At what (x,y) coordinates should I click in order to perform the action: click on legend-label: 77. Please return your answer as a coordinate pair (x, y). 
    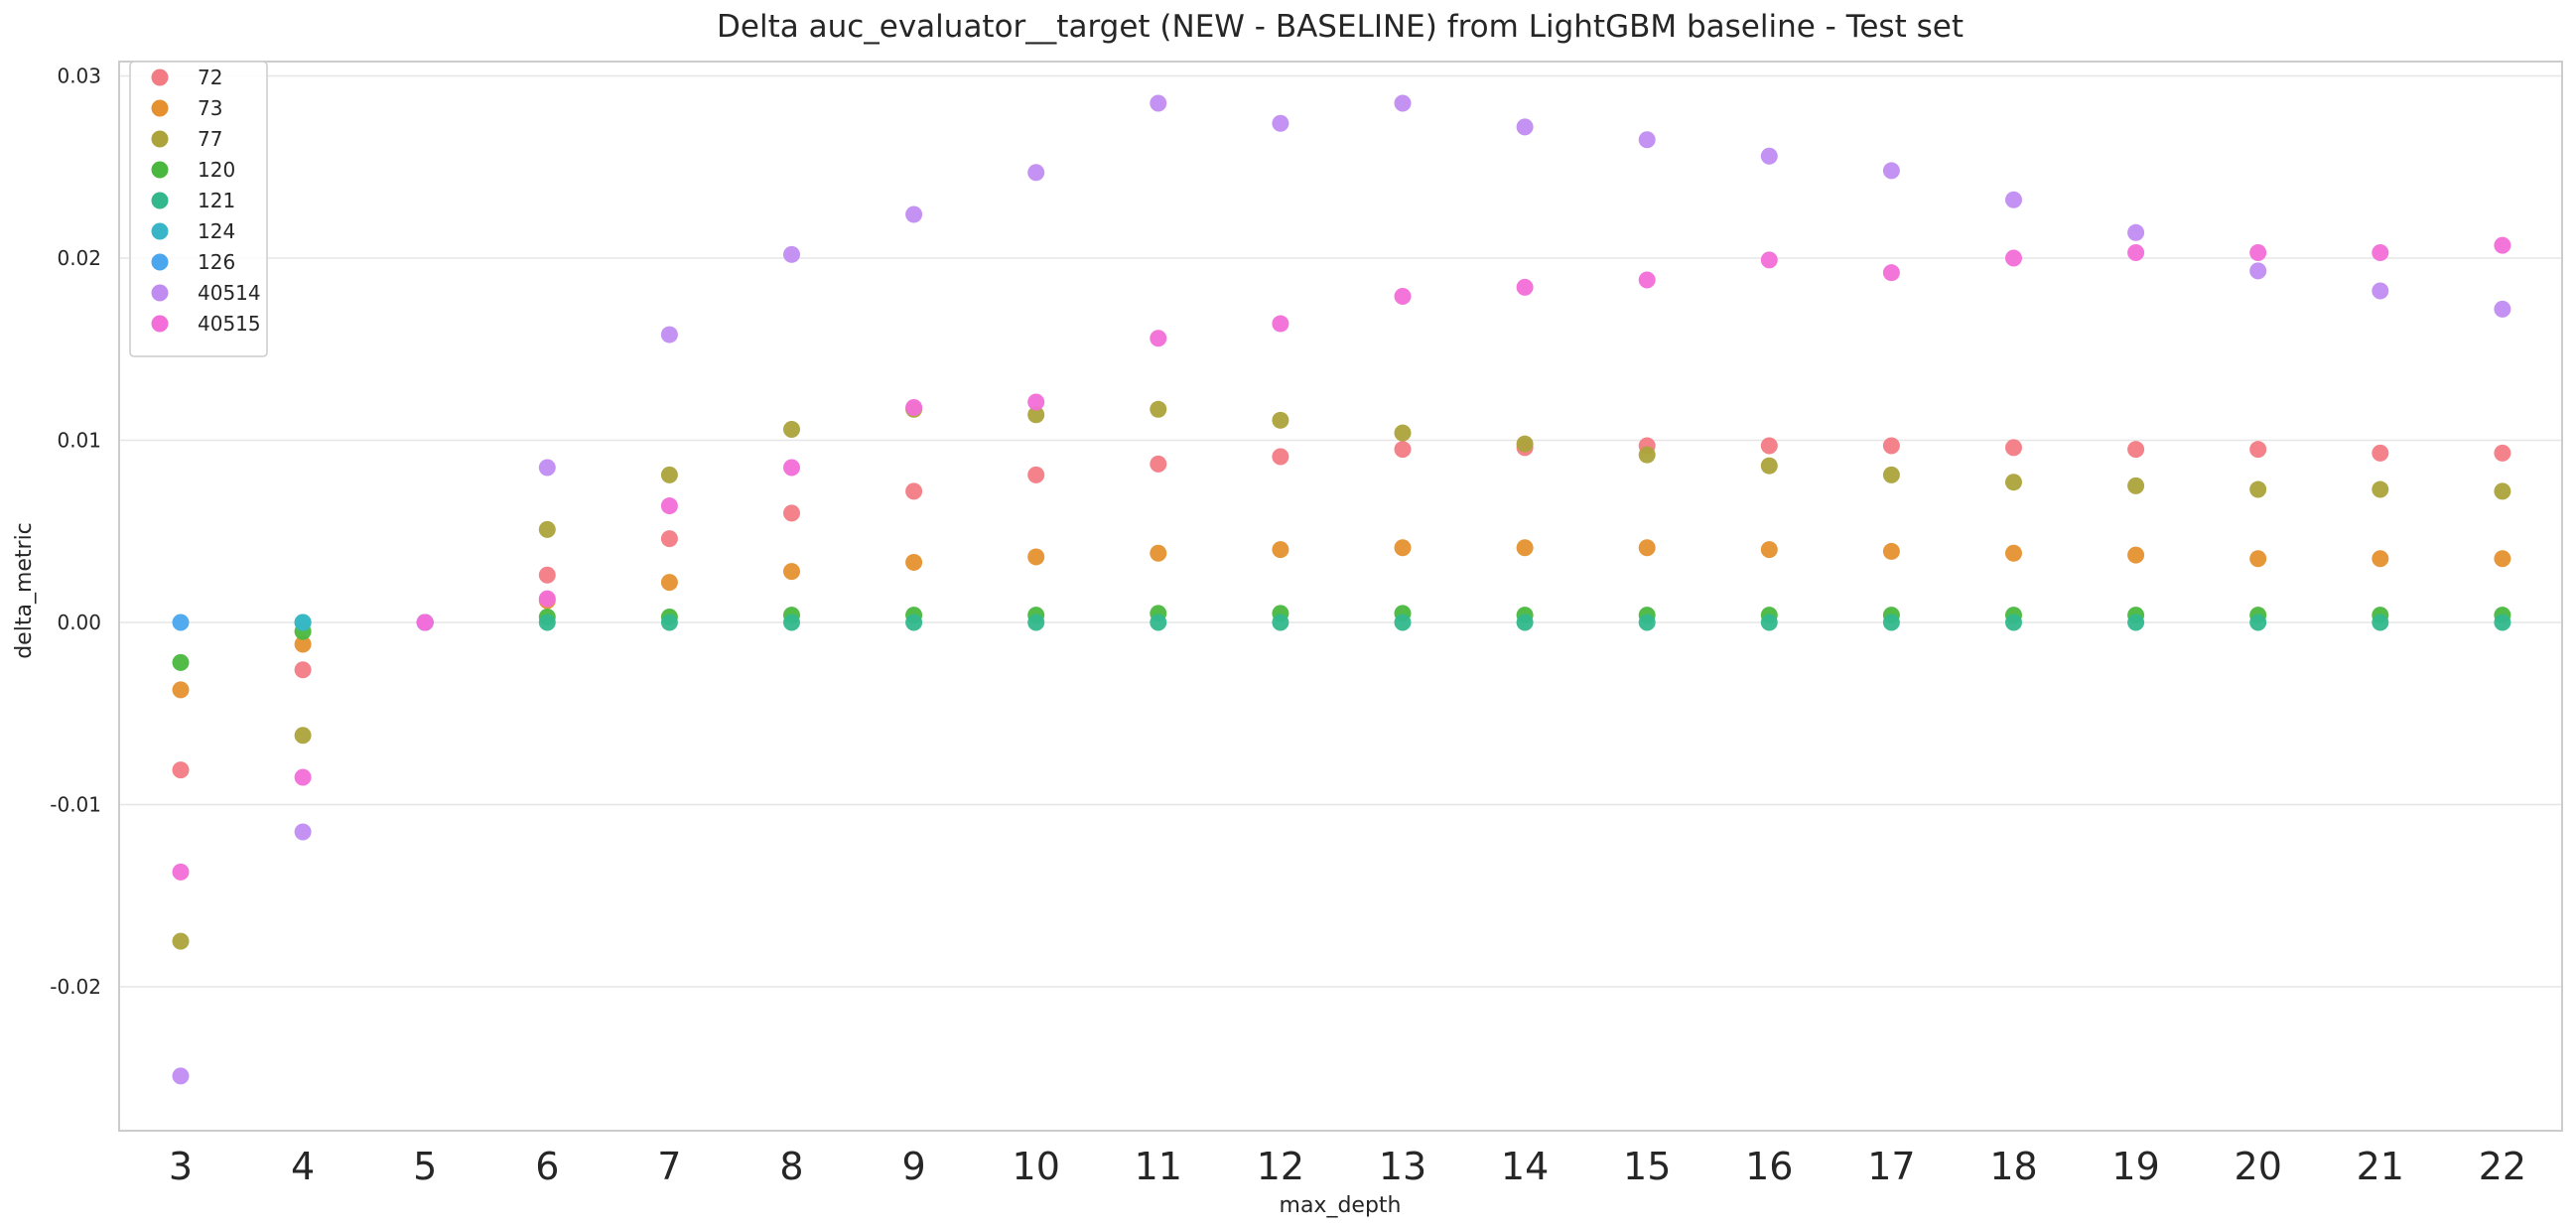
    Looking at the image, I should click on (210, 139).